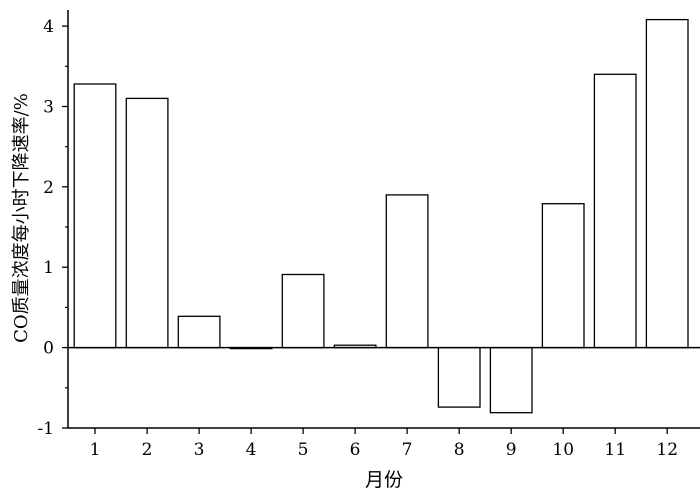  I want to click on x-tick-label: 1, so click(95, 450).